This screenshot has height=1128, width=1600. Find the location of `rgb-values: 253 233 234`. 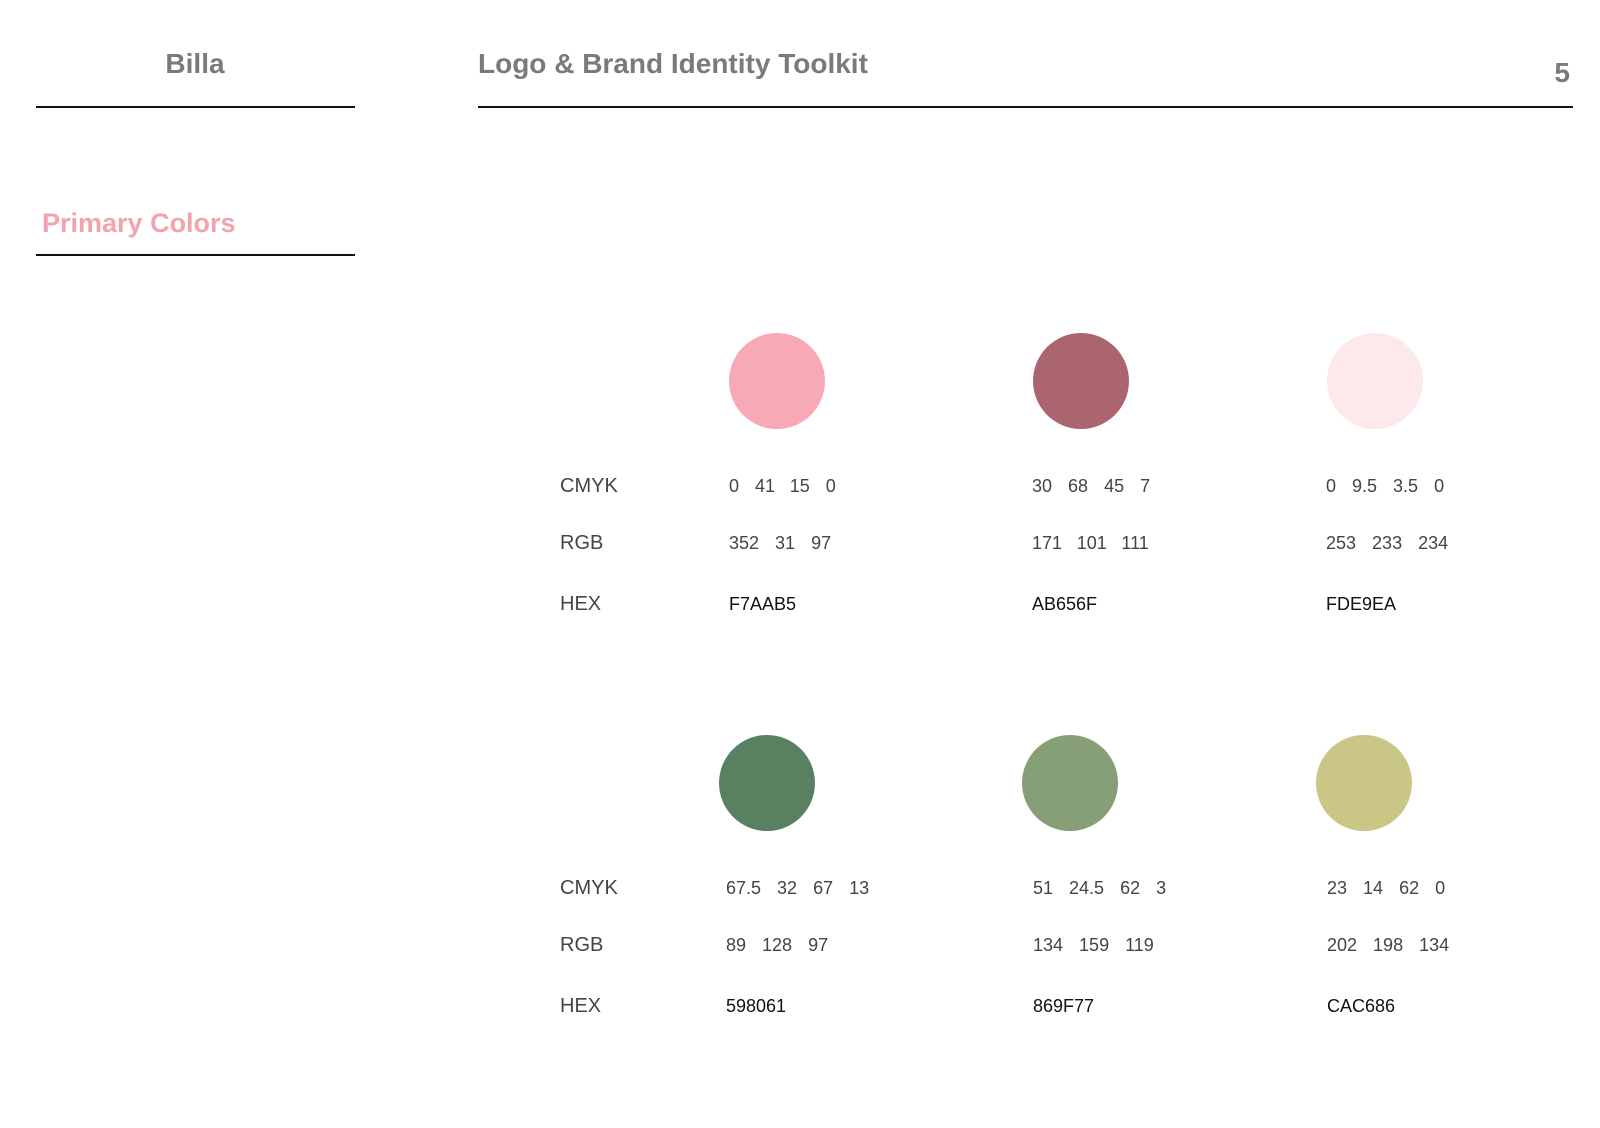

rgb-values: 253 233 234 is located at coordinates (1387, 543).